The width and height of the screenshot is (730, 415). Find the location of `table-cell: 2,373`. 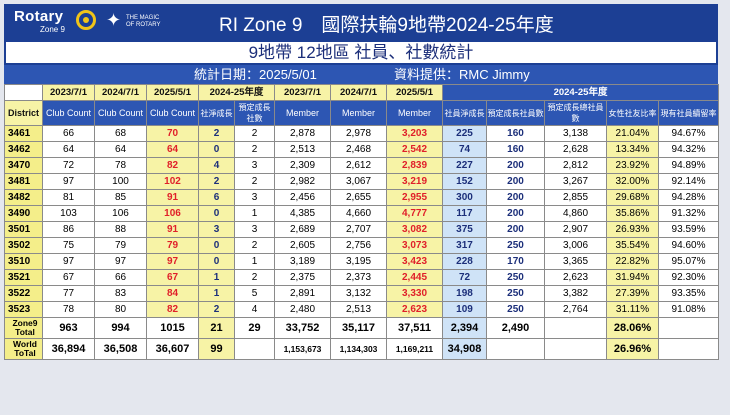

table-cell: 2,373 is located at coordinates (358, 277).